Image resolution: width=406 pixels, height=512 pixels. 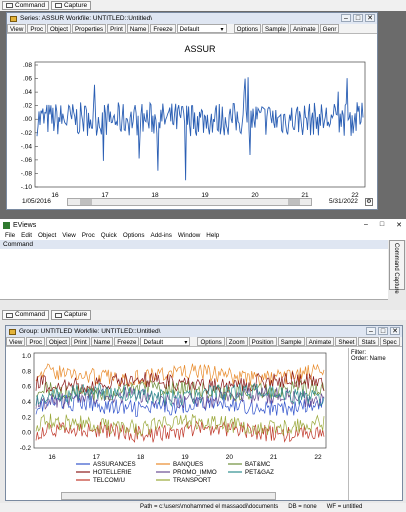 What do you see at coordinates (25, 315) in the screenshot?
I see `tab-command-bottom: Command` at bounding box center [25, 315].